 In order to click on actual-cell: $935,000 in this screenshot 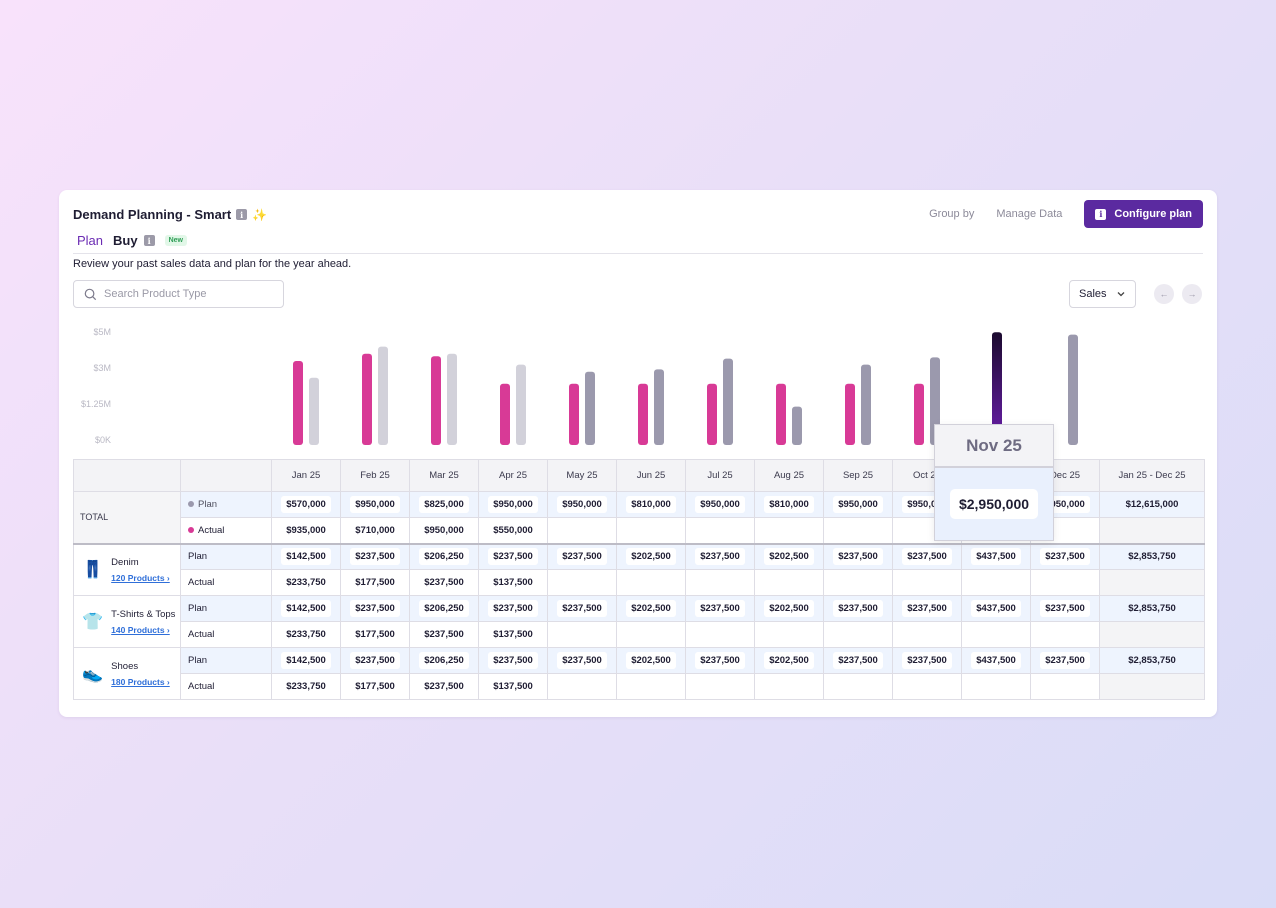, I will do `click(306, 530)`.